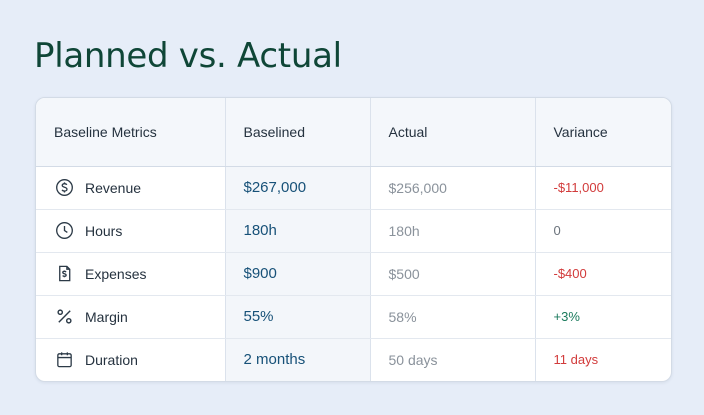 The width and height of the screenshot is (704, 415). What do you see at coordinates (64, 231) in the screenshot?
I see `clock-icon` at bounding box center [64, 231].